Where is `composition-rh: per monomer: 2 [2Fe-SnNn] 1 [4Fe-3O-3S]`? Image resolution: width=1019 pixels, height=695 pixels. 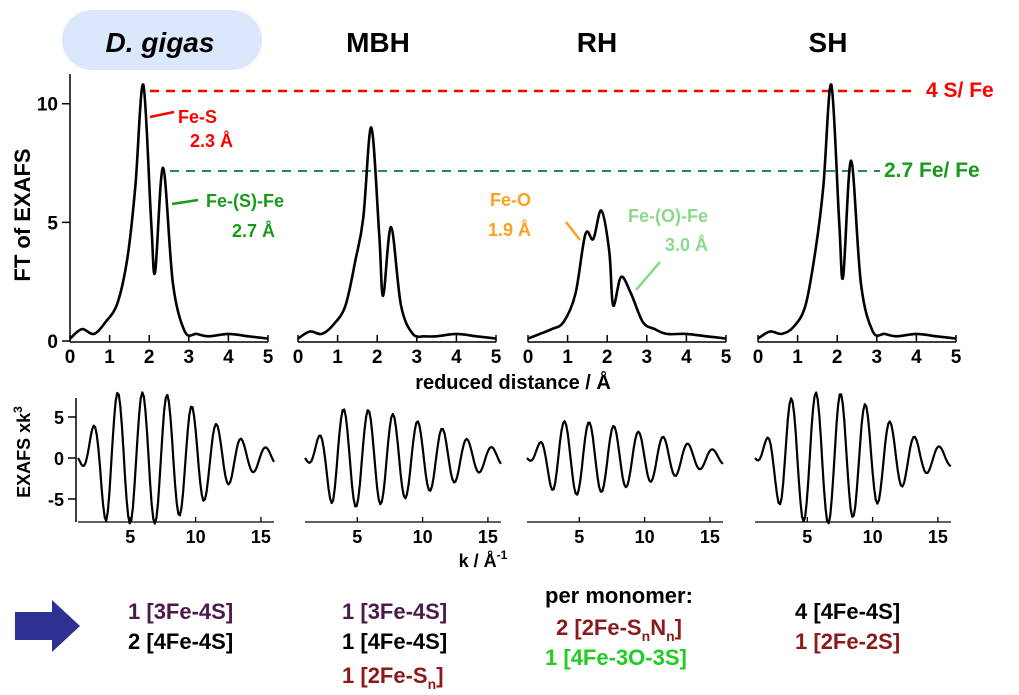 composition-rh: per monomer: 2 [2Fe-SnNn] 1 [4Fe-3O-3S] is located at coordinates (619, 626).